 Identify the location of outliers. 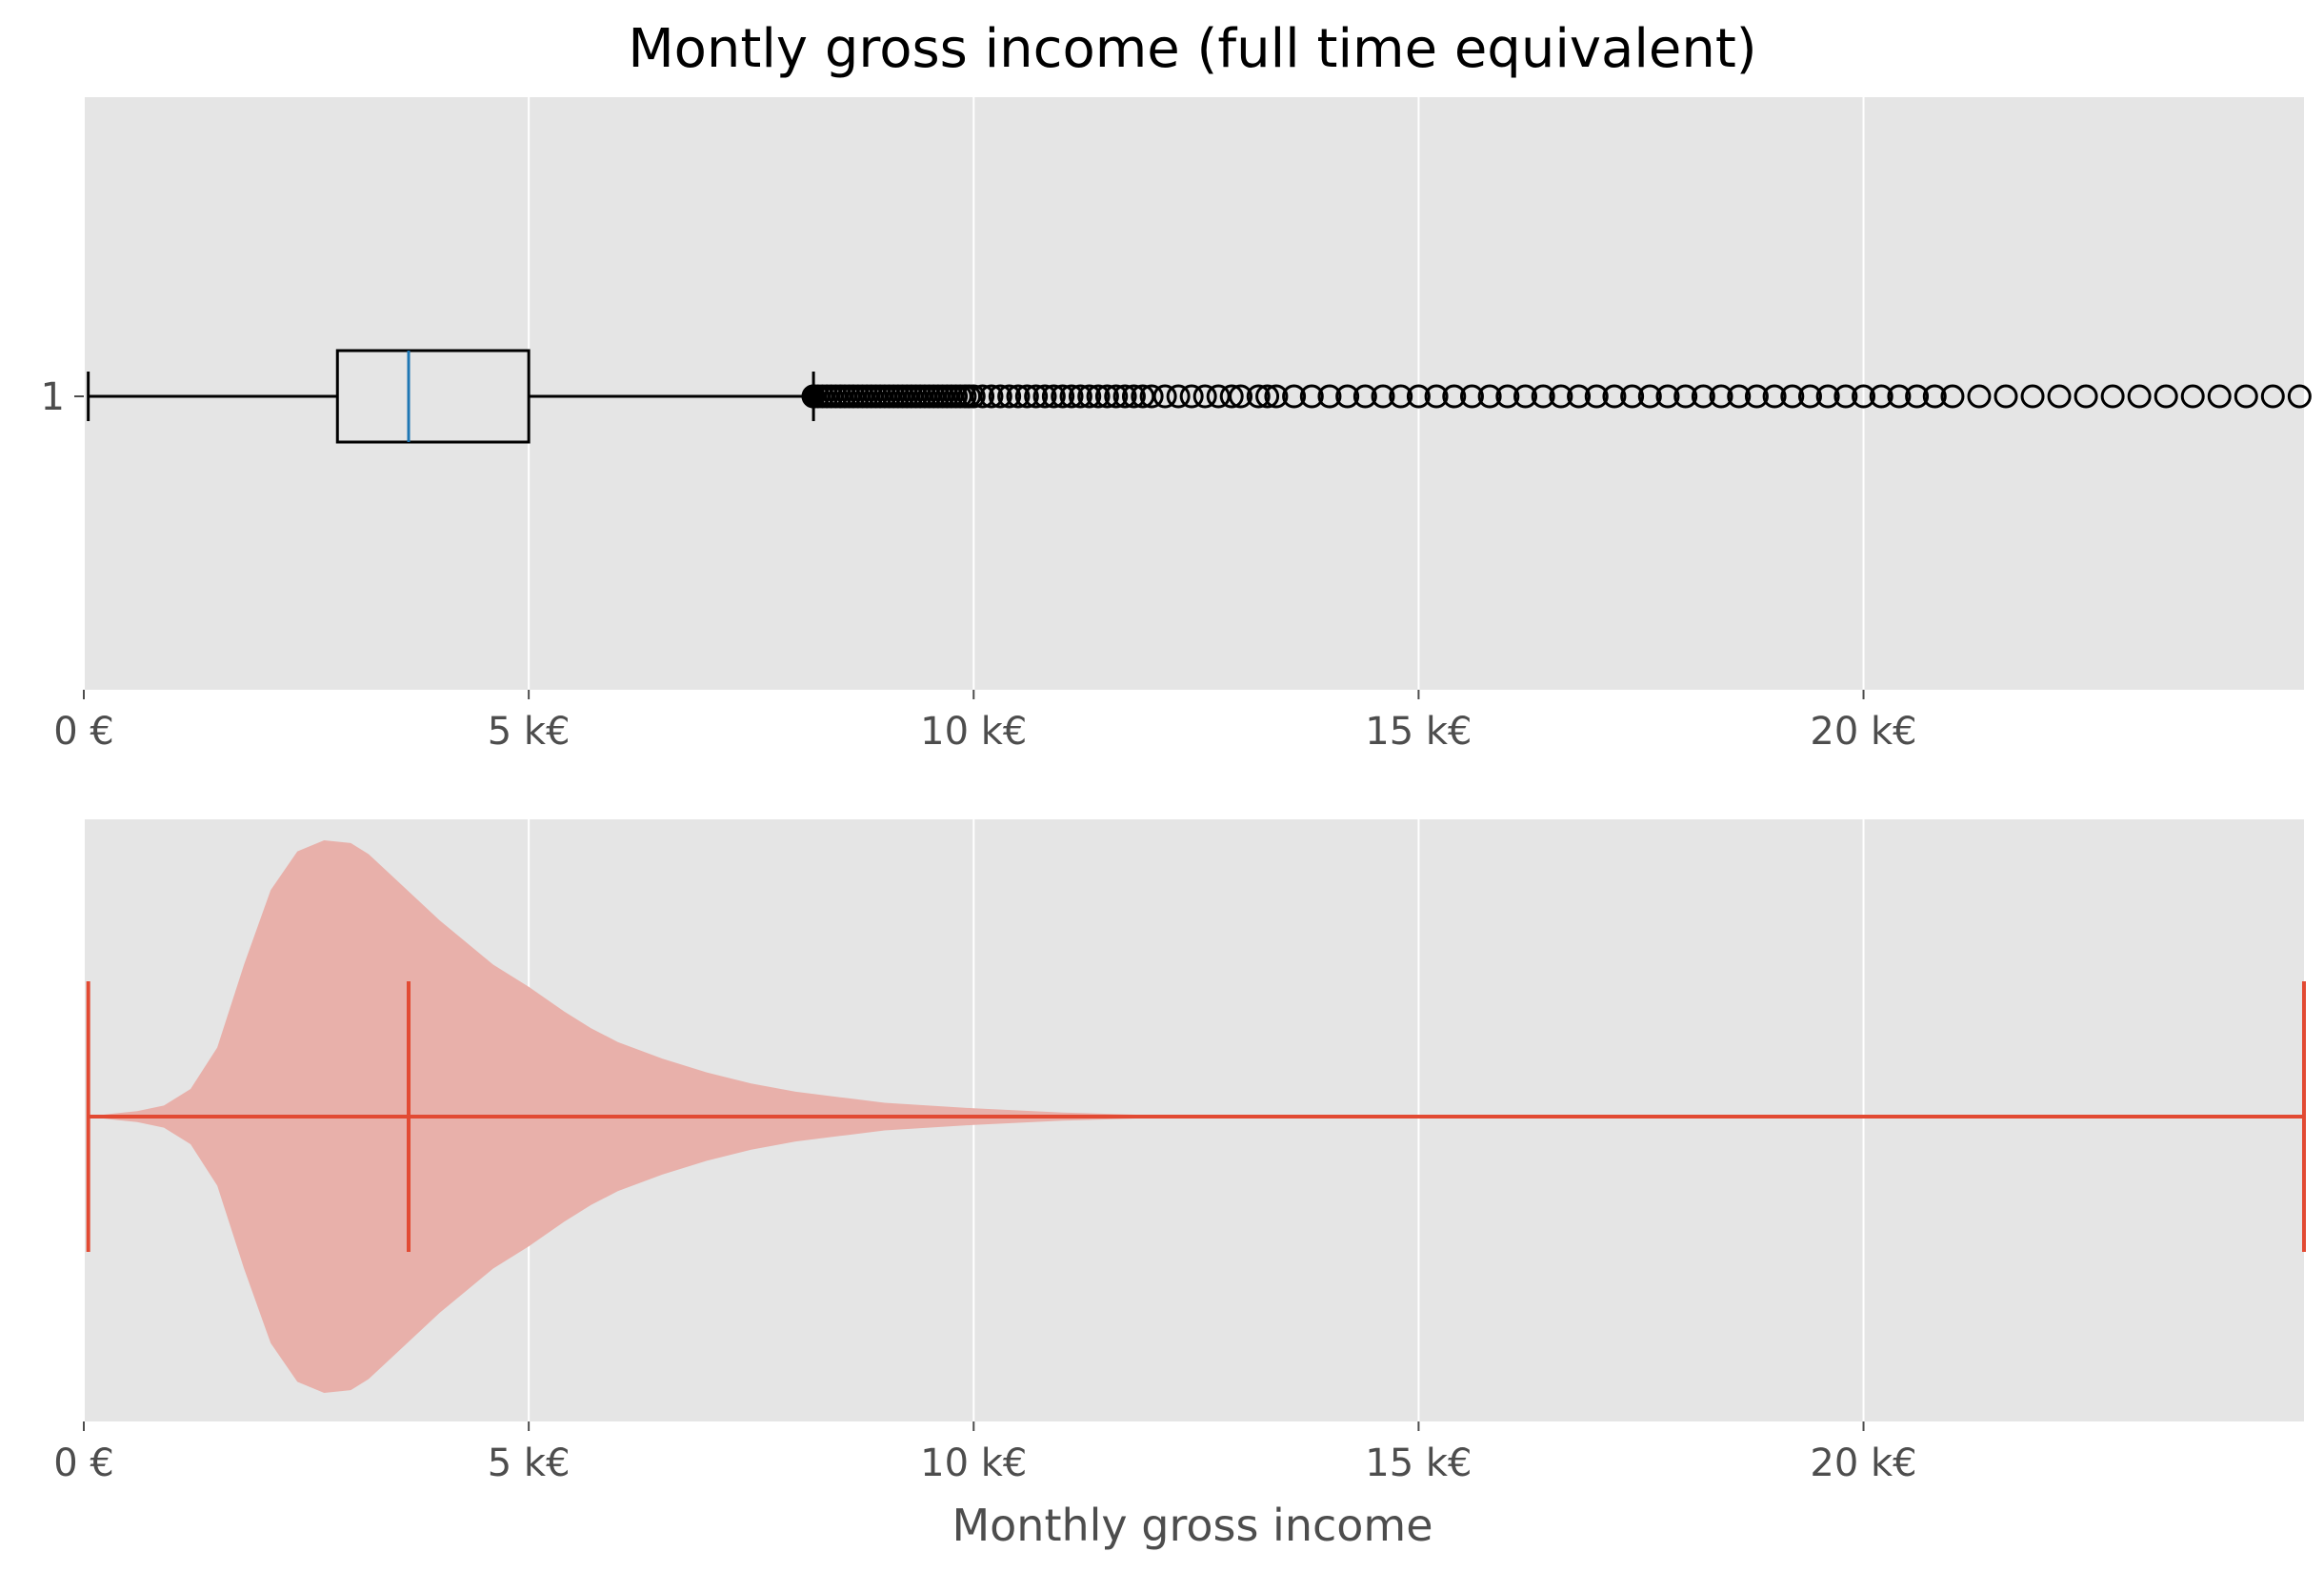
(1556, 397).